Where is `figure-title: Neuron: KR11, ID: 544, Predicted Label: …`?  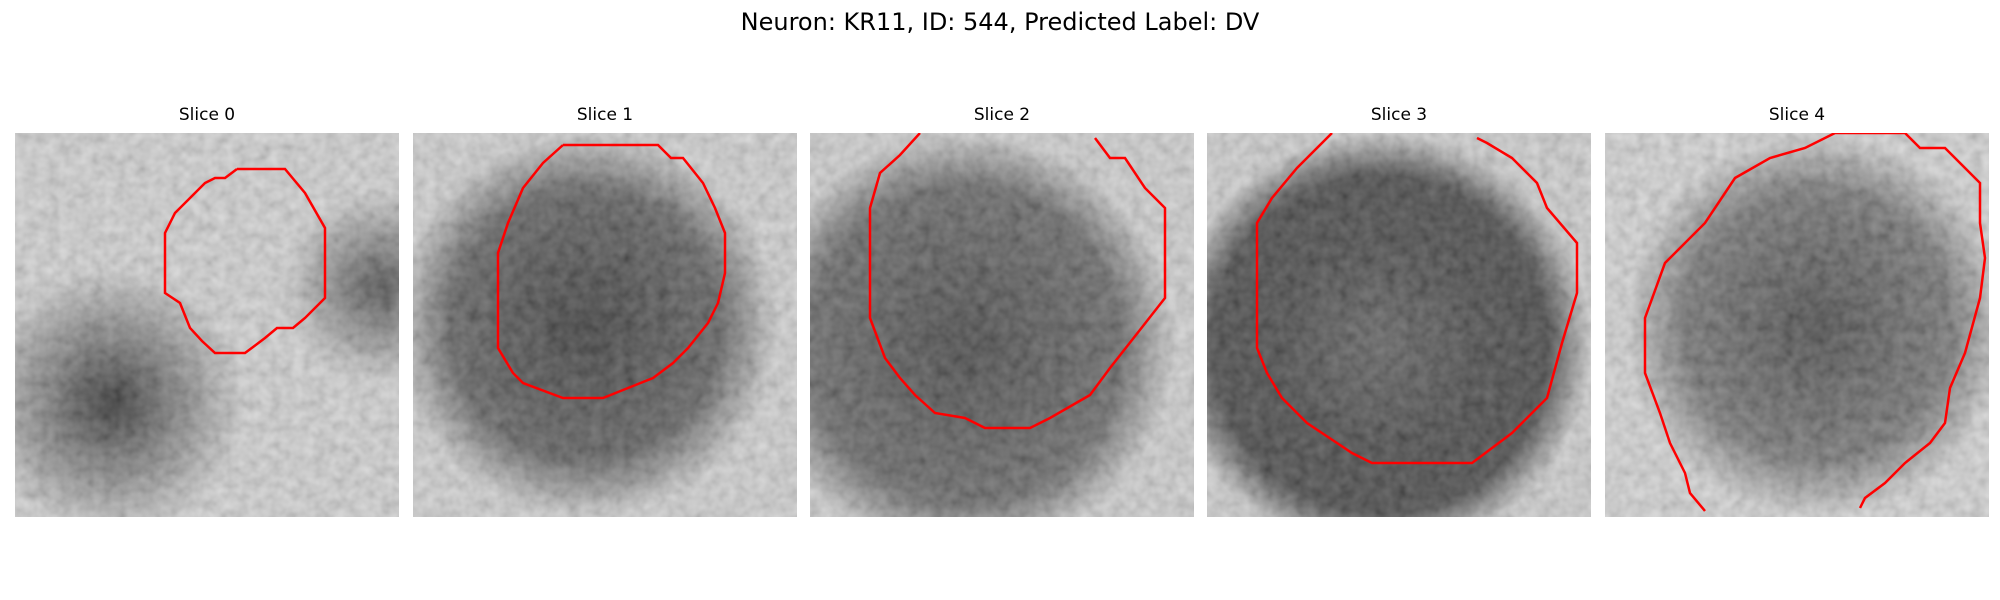 figure-title: Neuron: KR11, ID: 544, Predicted Label: … is located at coordinates (1000, 22).